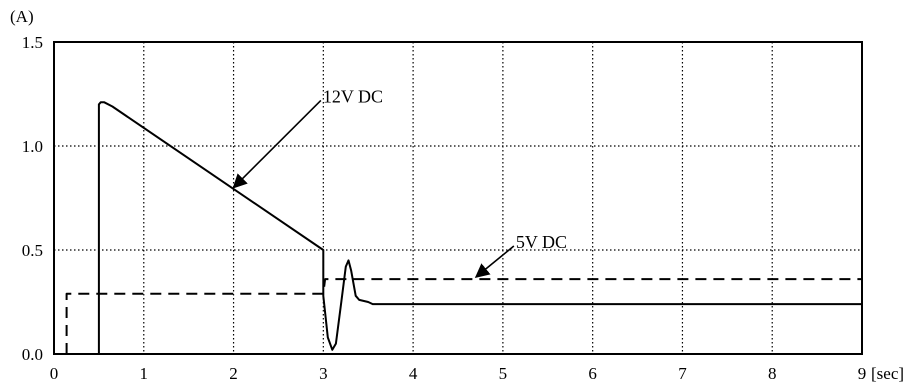 Image resolution: width=919 pixels, height=387 pixels. What do you see at coordinates (32, 354) in the screenshot?
I see `y-tick-label: 0.0` at bounding box center [32, 354].